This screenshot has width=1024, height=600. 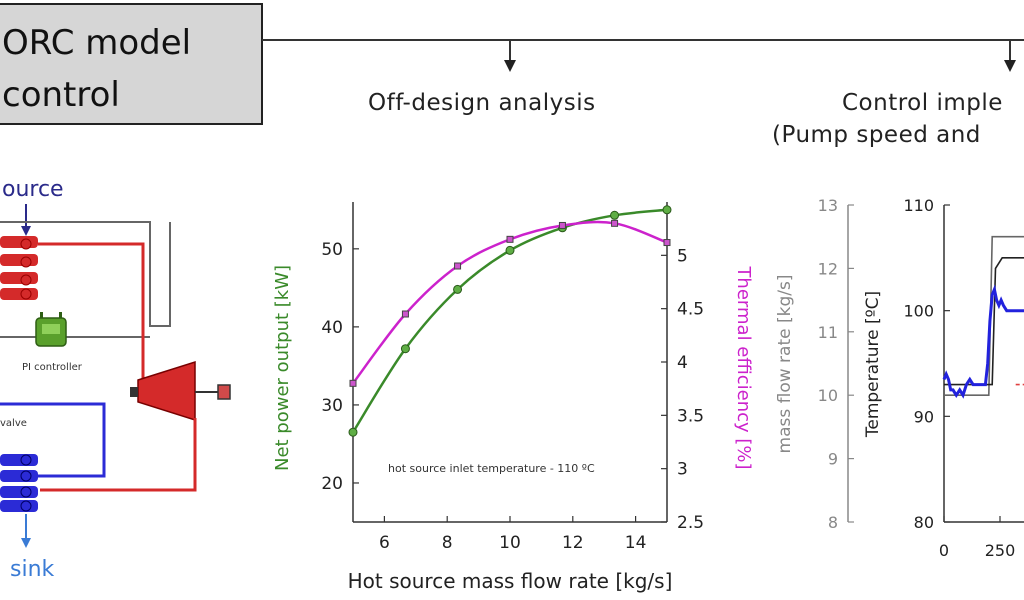 I want to click on y-axis-label: Net power output [kW], so click(x=282, y=368).